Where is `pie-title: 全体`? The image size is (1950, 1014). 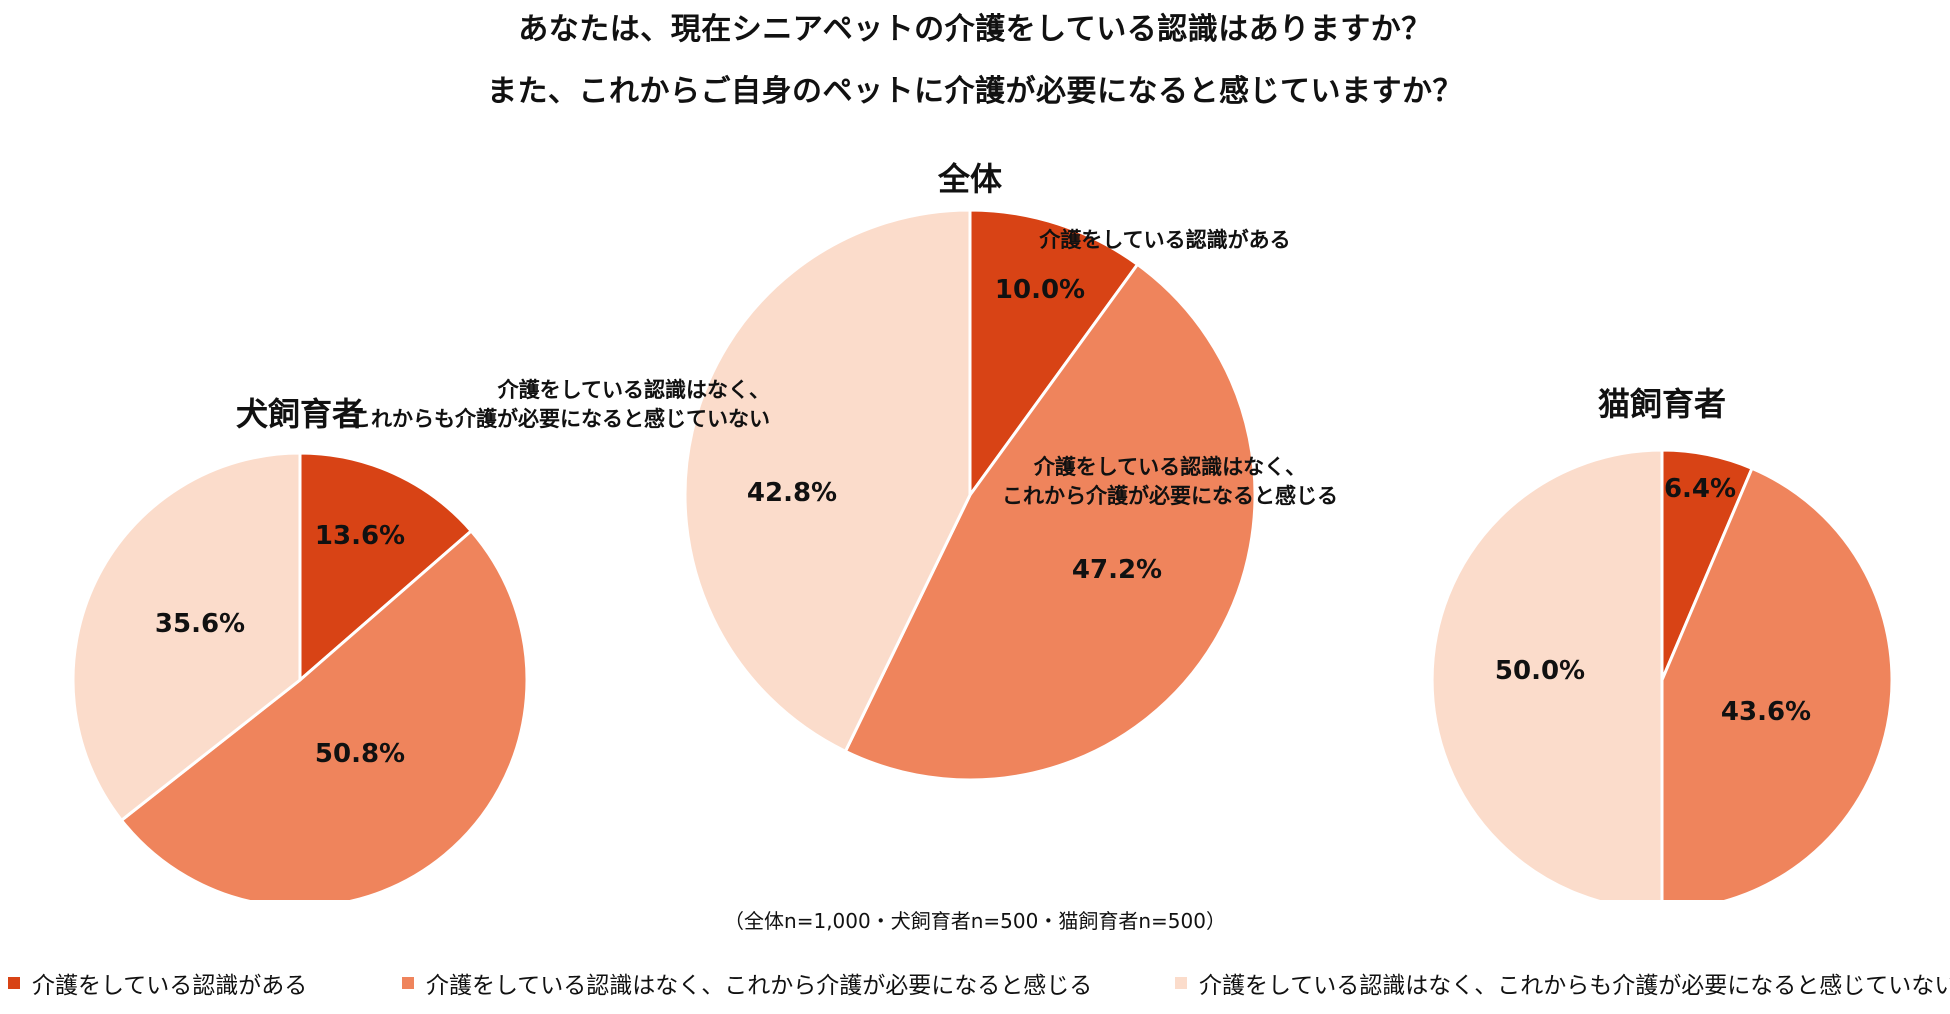 pie-title: 全体 is located at coordinates (969, 179).